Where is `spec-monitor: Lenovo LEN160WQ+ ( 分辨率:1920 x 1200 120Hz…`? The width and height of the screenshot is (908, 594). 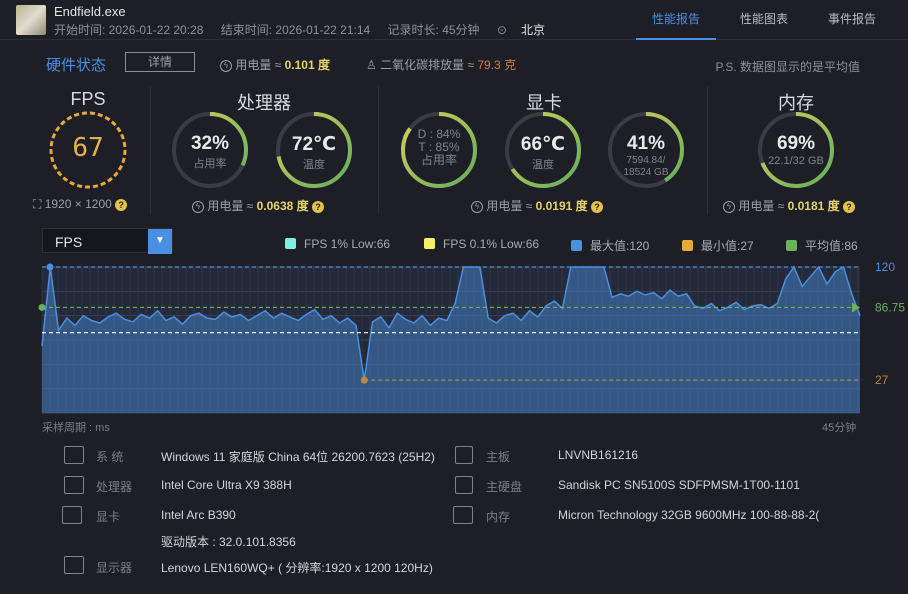 spec-monitor: Lenovo LEN160WQ+ ( 分辨率:1920 x 1200 120Hz… is located at coordinates (297, 568).